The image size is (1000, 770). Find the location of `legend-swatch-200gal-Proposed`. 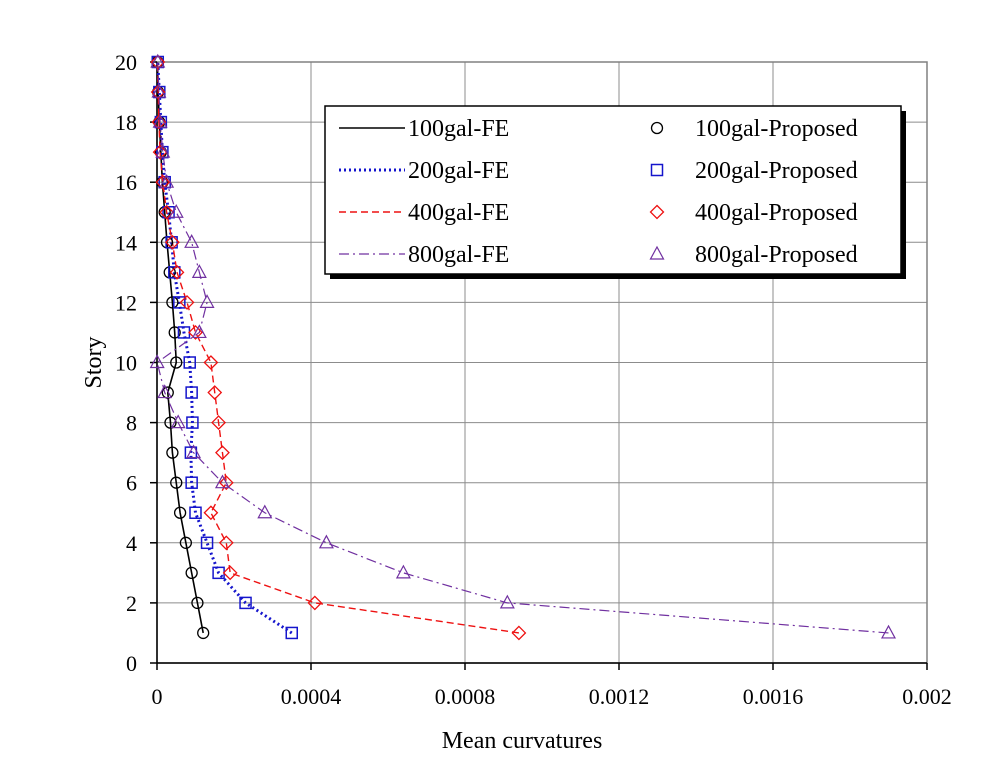

legend-swatch-200gal-Proposed is located at coordinates (657, 170).